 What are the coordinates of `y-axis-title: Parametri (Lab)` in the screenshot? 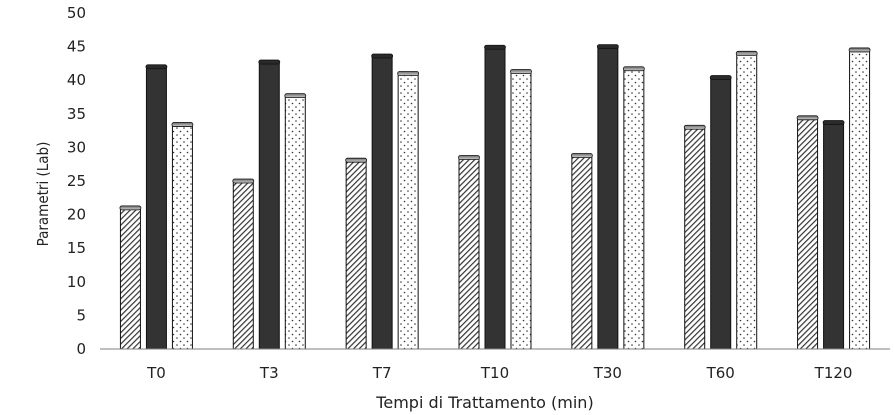 It's located at (43, 194).